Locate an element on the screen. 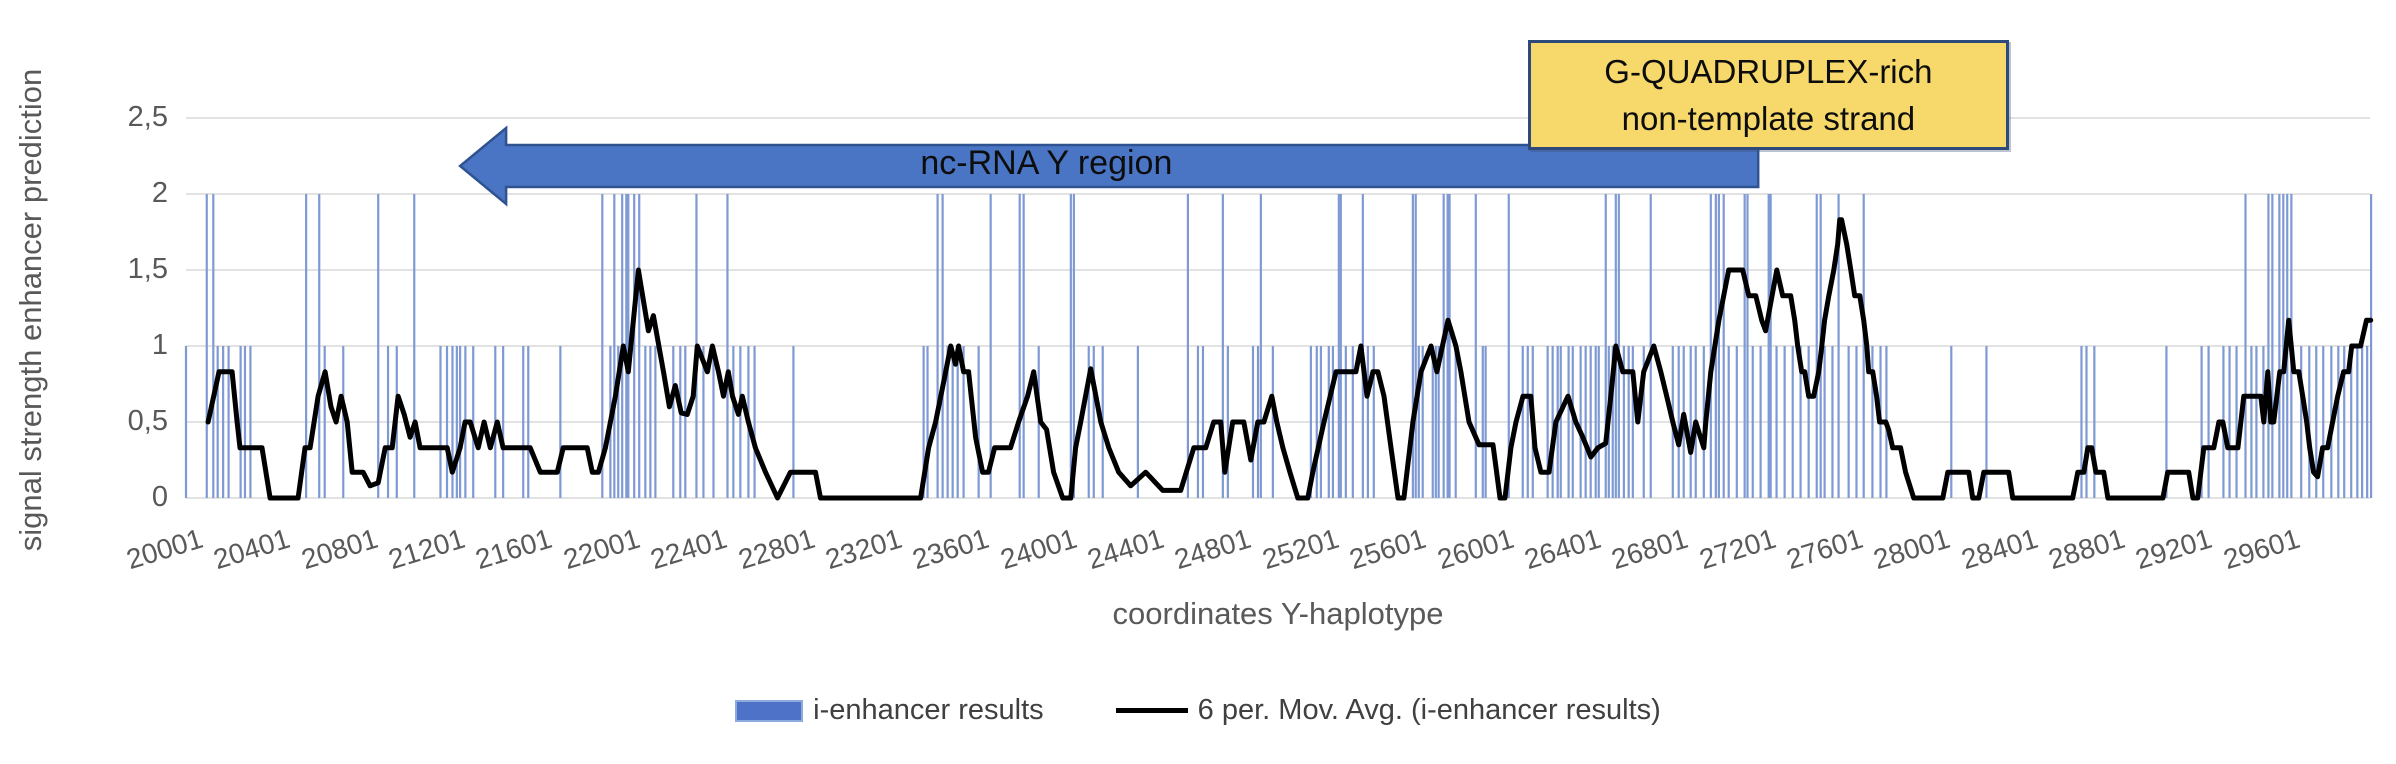 This screenshot has height=764, width=2396. x-axis-title: coordinates Y-haplotype is located at coordinates (1278, 613).